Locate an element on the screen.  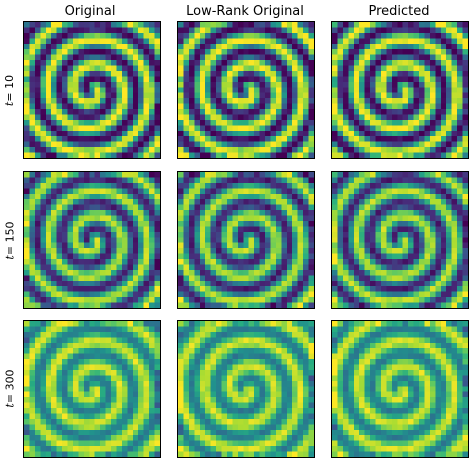
row-label-t300: t= 300 is located at coordinates (10, 388).